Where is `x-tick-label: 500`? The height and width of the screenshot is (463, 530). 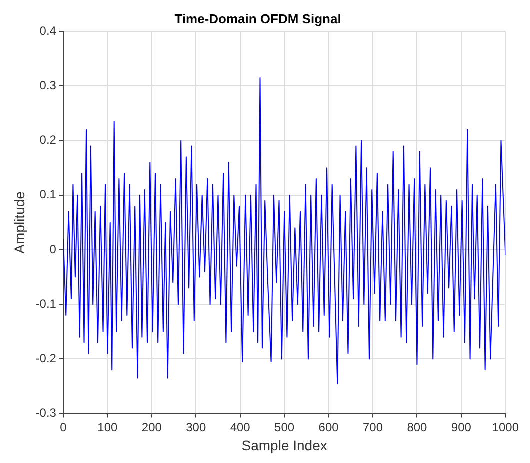
x-tick-label: 500 is located at coordinates (284, 427).